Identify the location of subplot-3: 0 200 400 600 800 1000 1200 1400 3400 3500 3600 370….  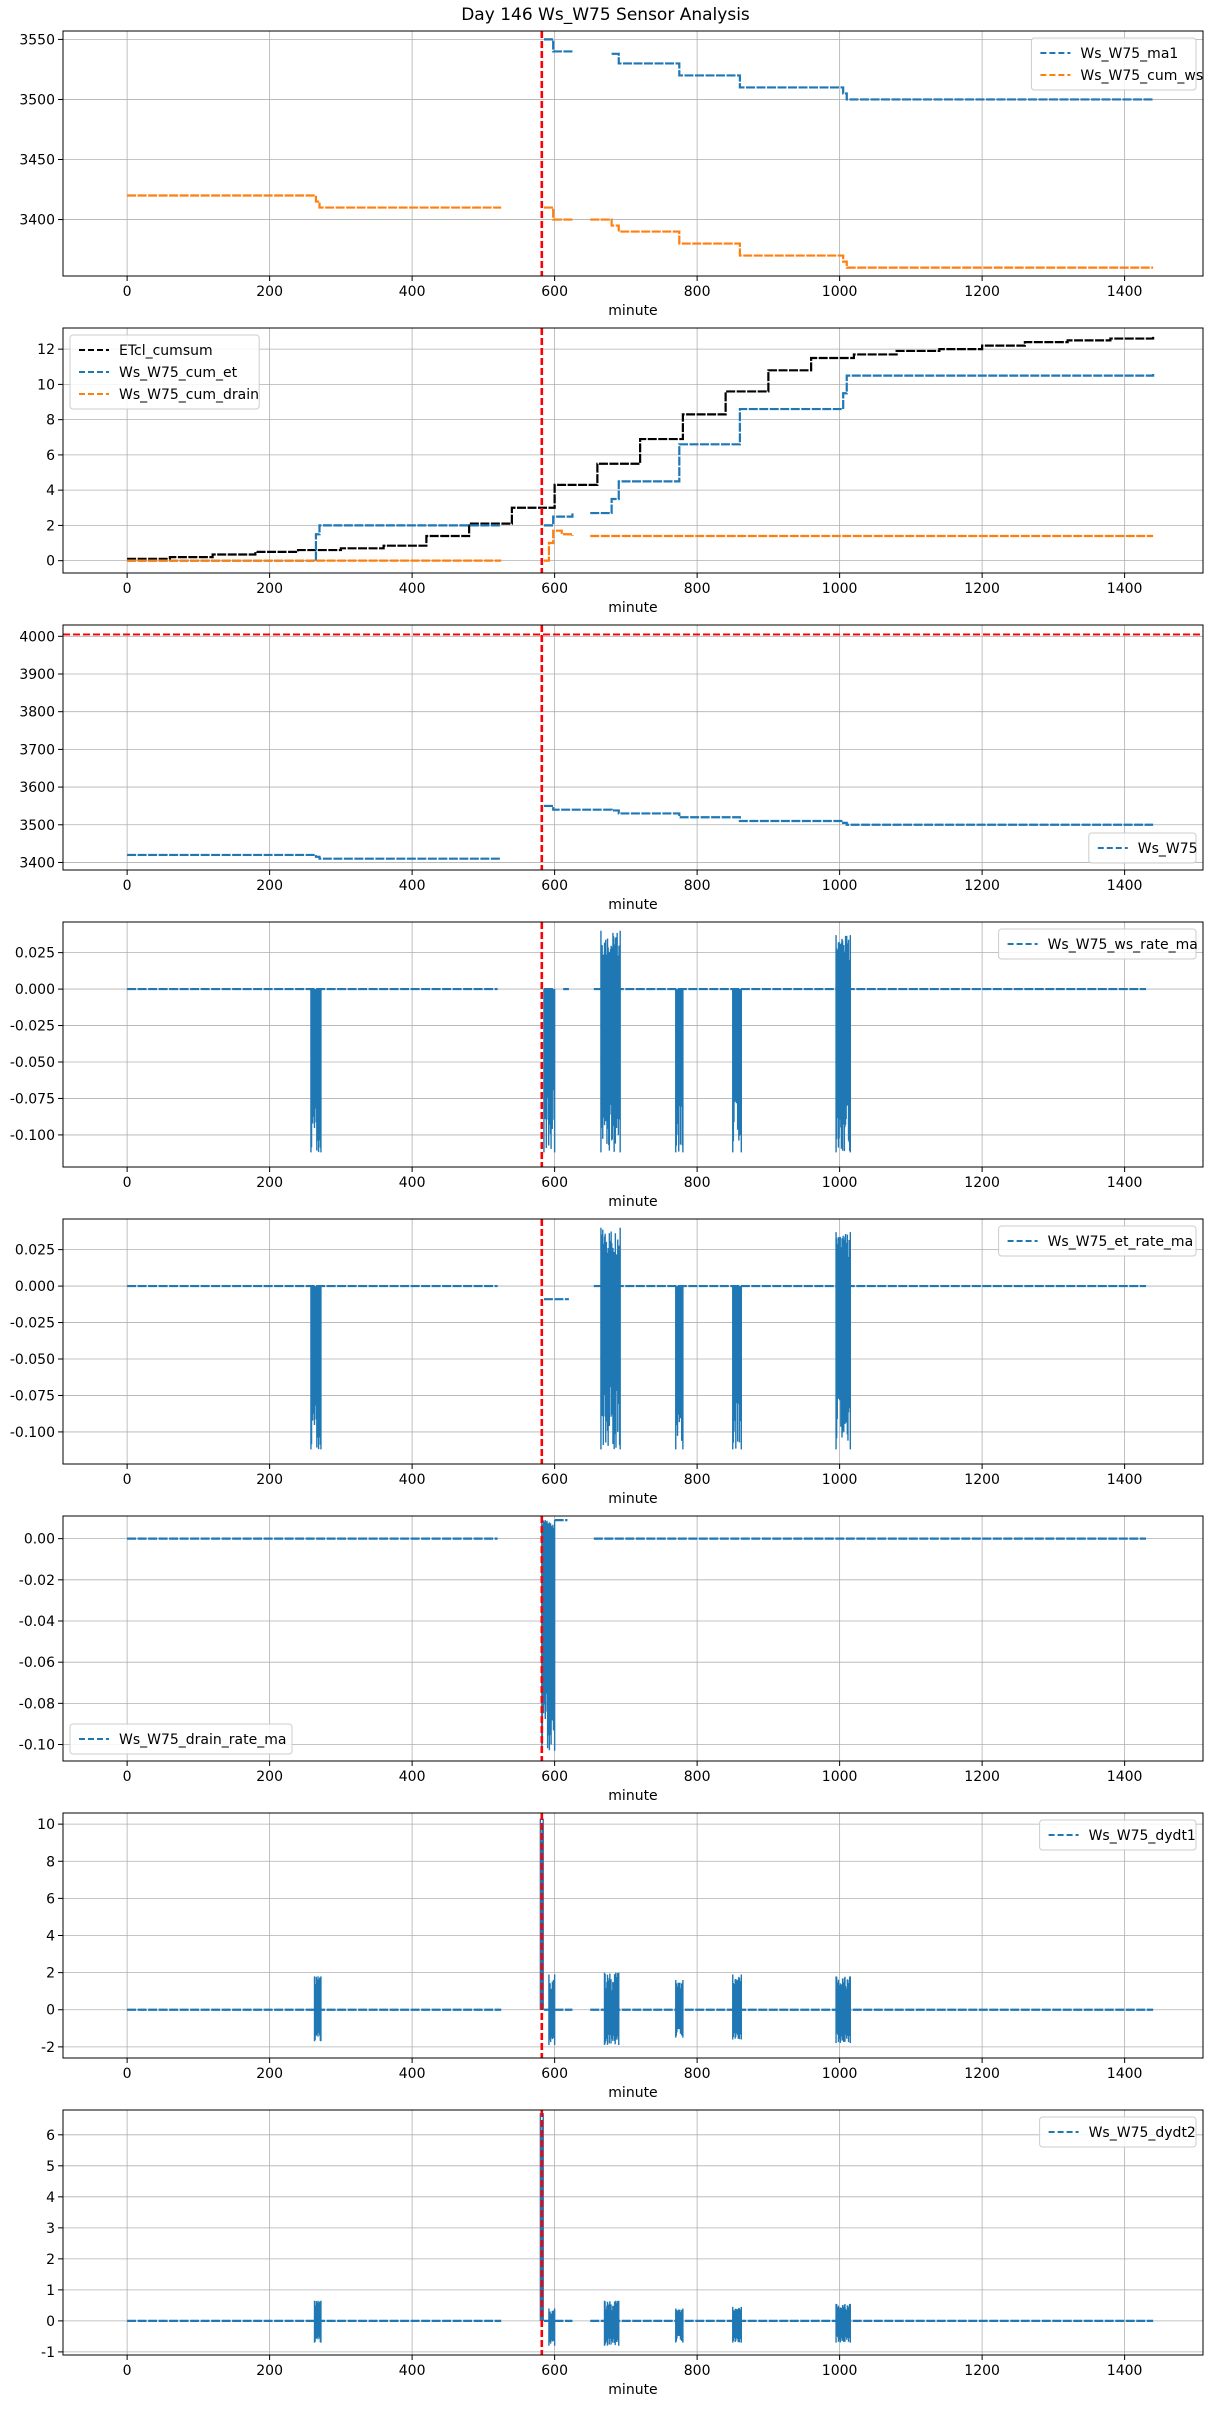
(611, 768).